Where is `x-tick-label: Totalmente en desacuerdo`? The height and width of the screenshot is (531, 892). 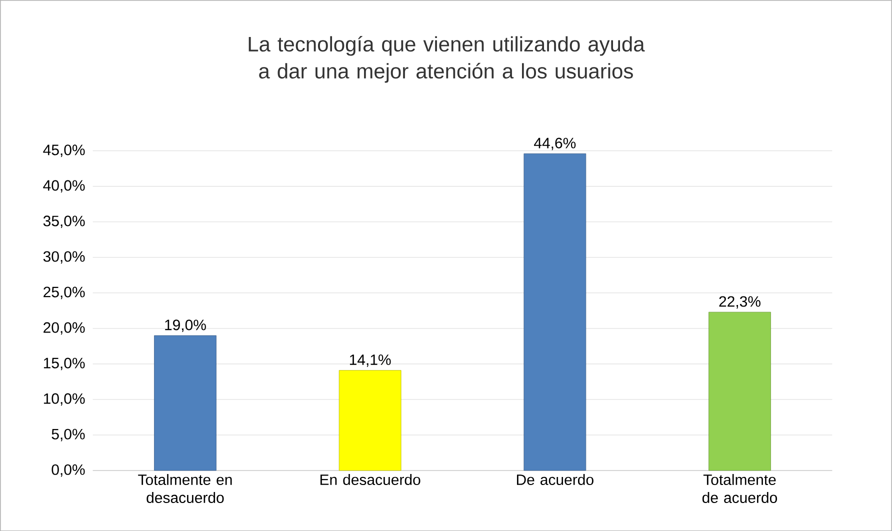
x-tick-label: Totalmente en desacuerdo is located at coordinates (185, 488).